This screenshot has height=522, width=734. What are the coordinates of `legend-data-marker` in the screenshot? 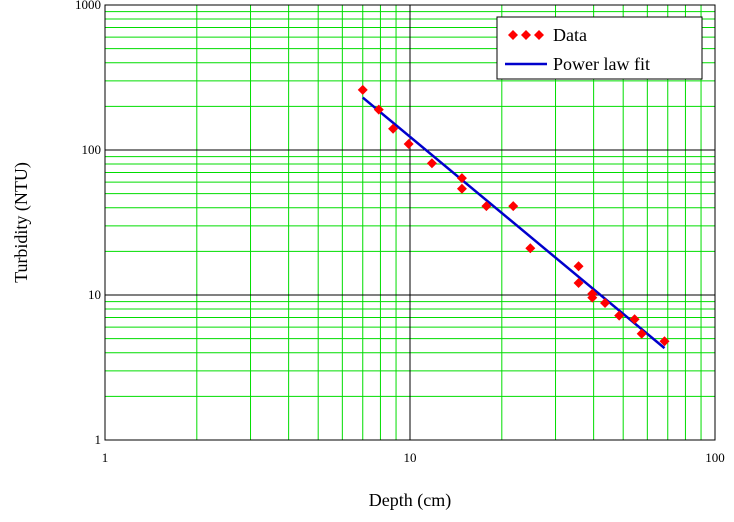 It's located at (526, 35).